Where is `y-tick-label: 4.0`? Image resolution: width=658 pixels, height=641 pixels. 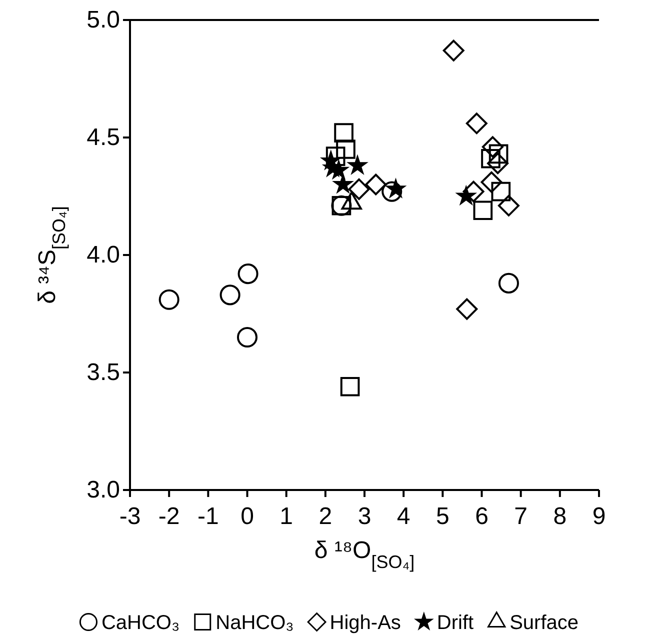 y-tick-label: 4.0 is located at coordinates (103, 255).